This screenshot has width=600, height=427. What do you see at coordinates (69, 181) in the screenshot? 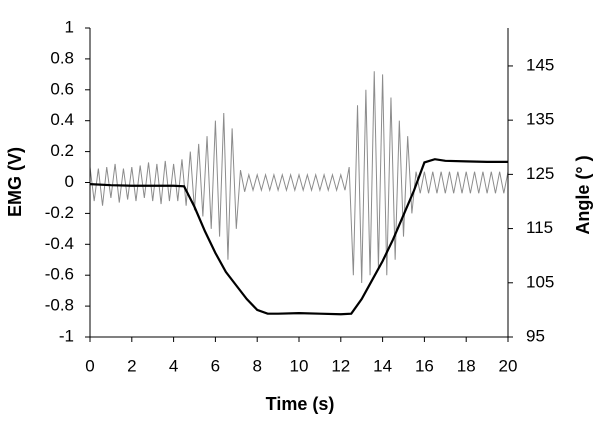
I see `y-tick-label: 0` at bounding box center [69, 181].